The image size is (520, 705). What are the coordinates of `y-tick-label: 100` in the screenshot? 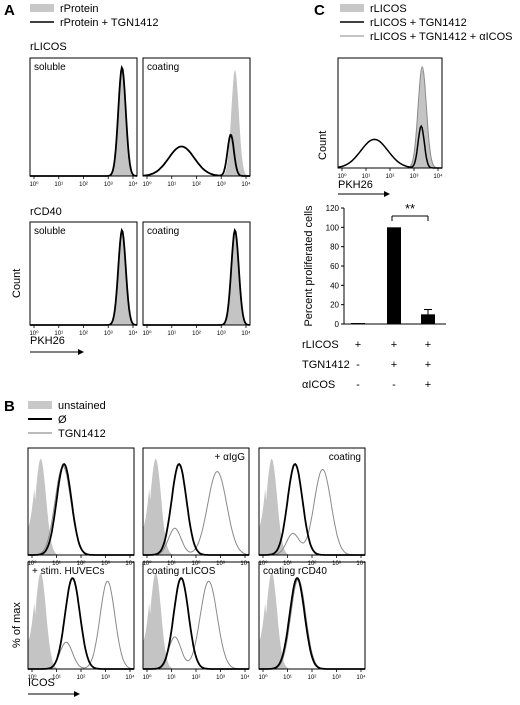 It's located at (333, 227).